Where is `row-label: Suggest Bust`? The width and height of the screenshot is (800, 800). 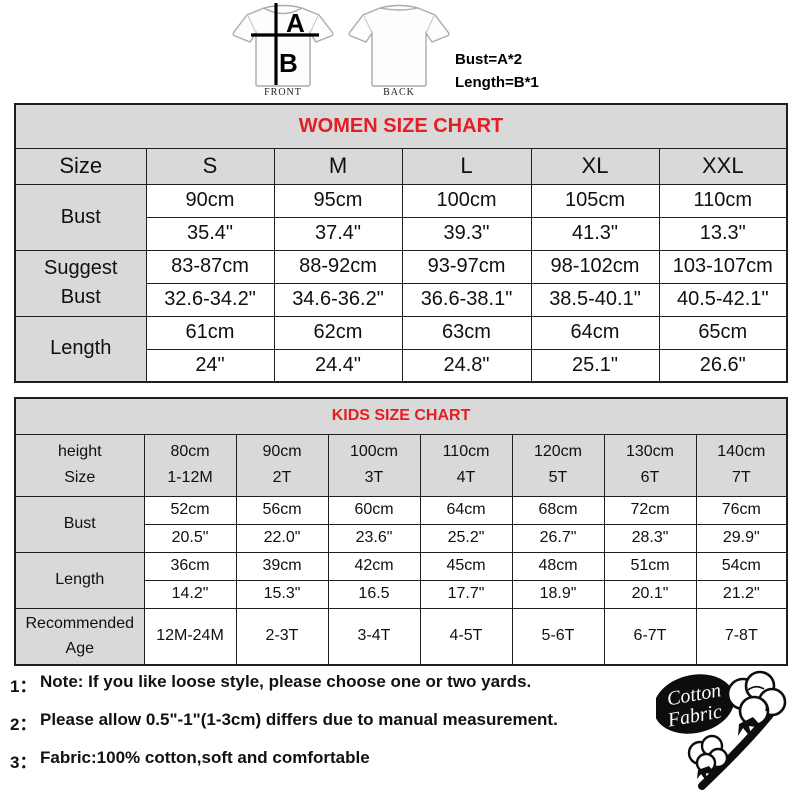 row-label: Suggest Bust is located at coordinates (80, 283).